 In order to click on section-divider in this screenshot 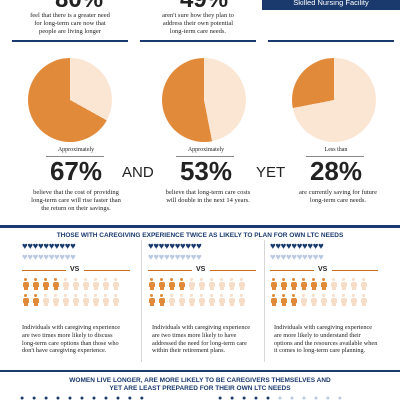, I will do `click(200, 226)`.